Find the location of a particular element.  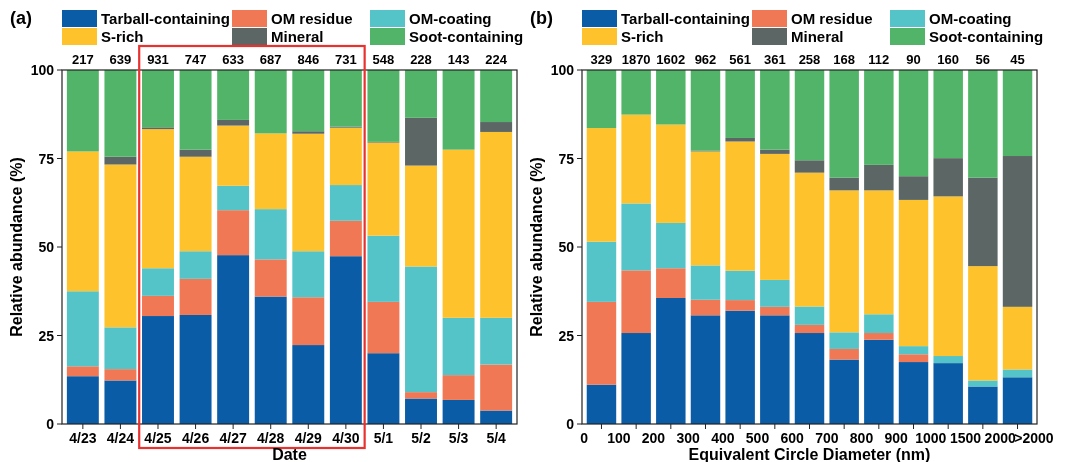

x-tick-label: 4/27 is located at coordinates (233, 438).